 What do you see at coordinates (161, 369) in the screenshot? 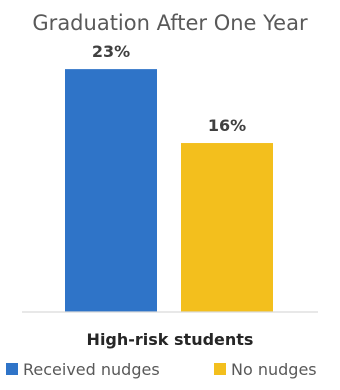
I see `legend: Received nudges No nudges` at bounding box center [161, 369].